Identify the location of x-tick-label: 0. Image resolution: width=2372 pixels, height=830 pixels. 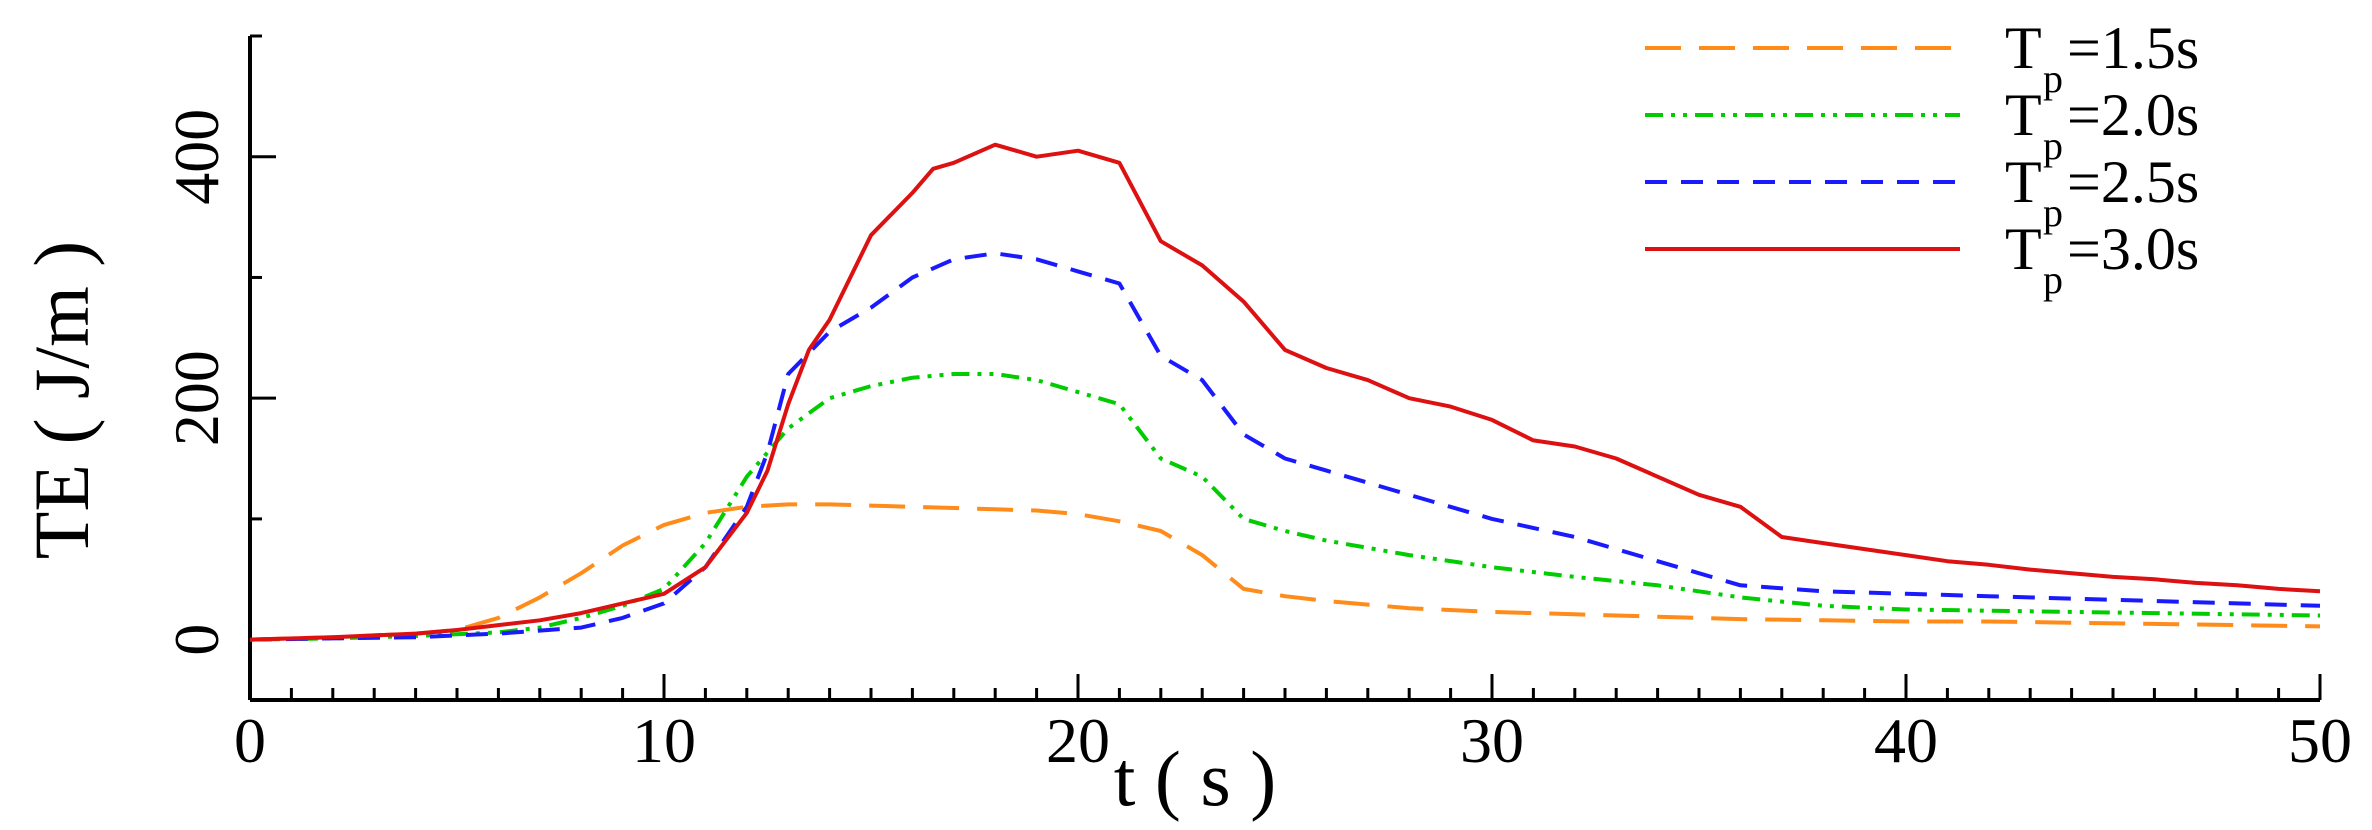
(250, 740).